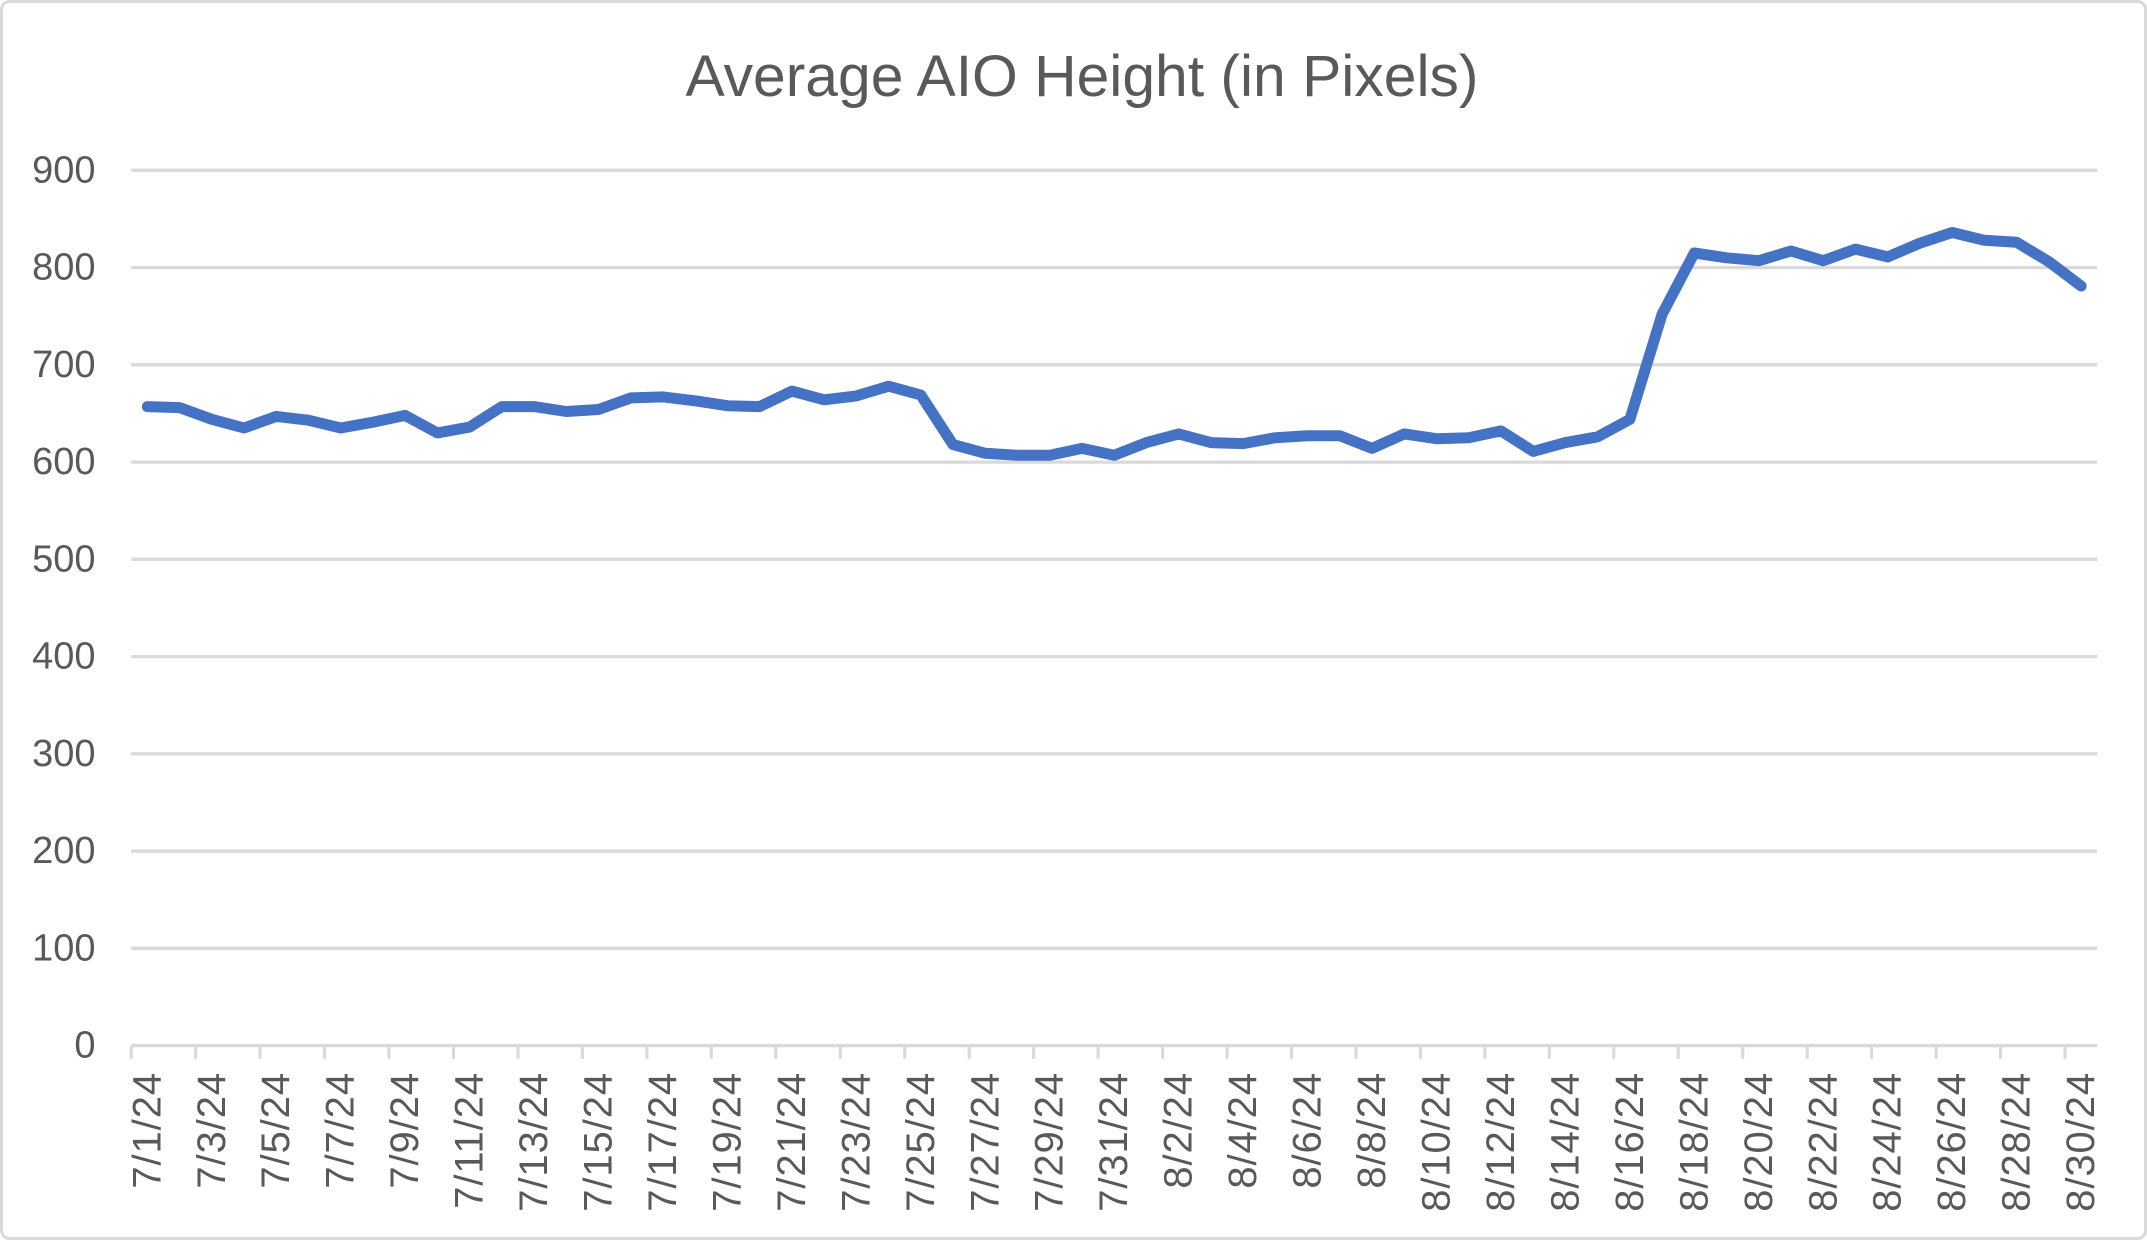 This screenshot has height=1245, width=2147. I want to click on svg-text: Average AIO Height (in Pixels), so click(1081, 76).